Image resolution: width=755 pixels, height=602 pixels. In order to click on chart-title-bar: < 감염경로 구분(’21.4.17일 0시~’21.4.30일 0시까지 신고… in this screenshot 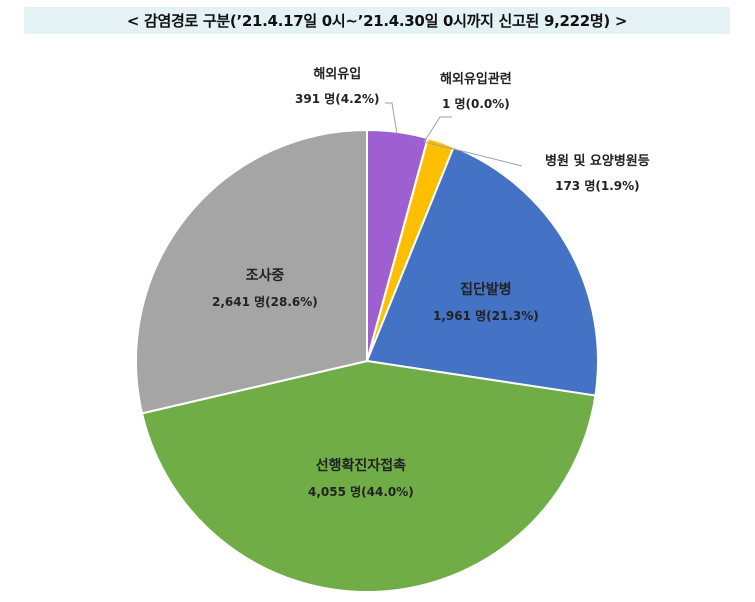, I will do `click(377, 20)`.